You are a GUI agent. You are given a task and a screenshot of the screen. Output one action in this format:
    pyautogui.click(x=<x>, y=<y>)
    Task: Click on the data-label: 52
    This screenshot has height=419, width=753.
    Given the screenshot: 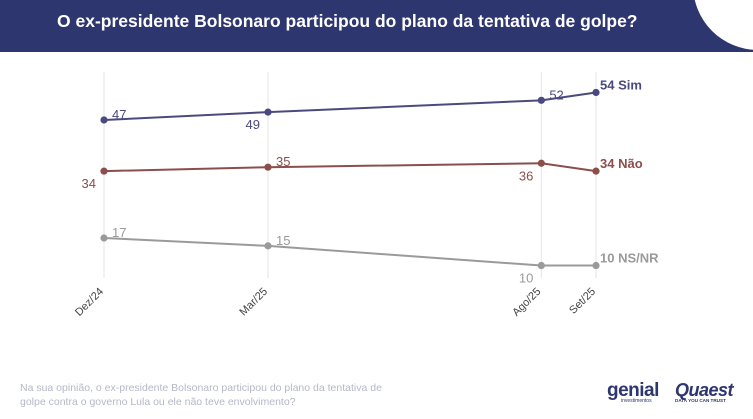 What is the action you would take?
    pyautogui.click(x=556, y=94)
    